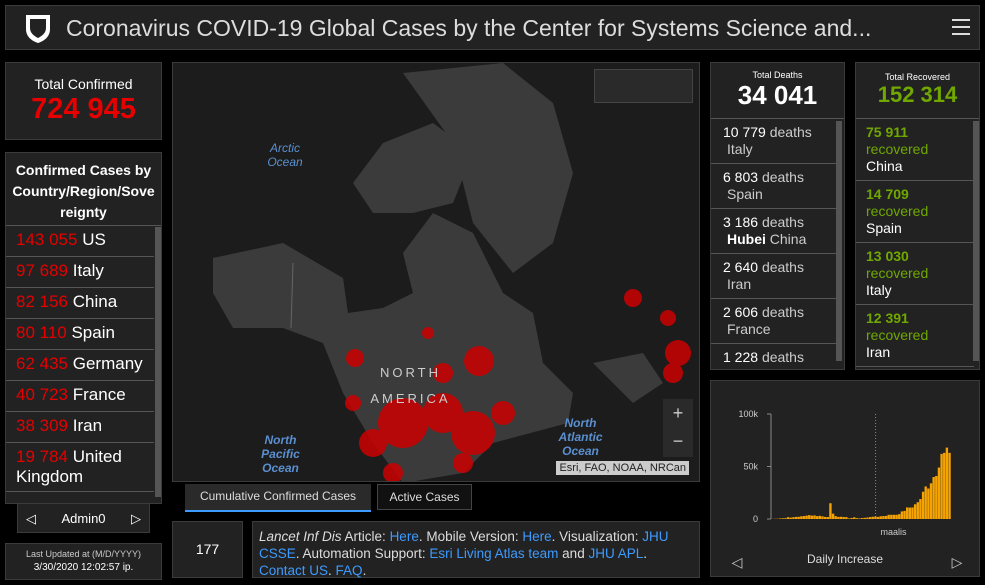 The width and height of the screenshot is (985, 585). Describe the element at coordinates (294, 570) in the screenshot. I see `link: Contact US` at that location.